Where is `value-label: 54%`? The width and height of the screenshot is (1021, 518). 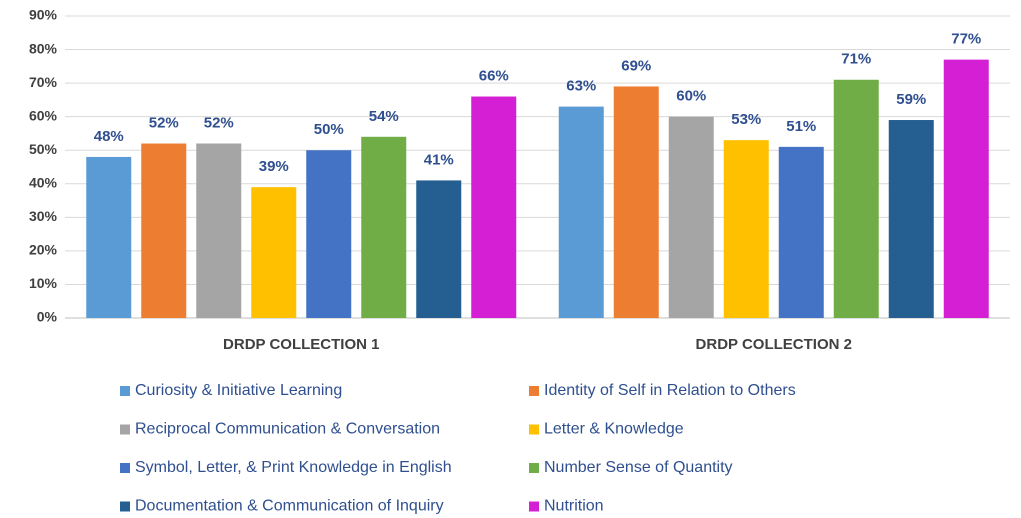
value-label: 54% is located at coordinates (384, 116).